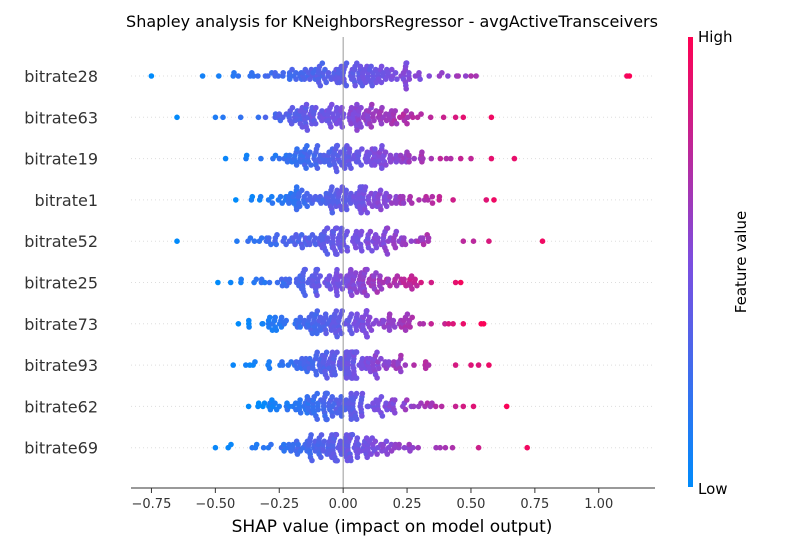 The width and height of the screenshot is (800, 550). I want to click on x-tick-label: −0.50, so click(215, 504).